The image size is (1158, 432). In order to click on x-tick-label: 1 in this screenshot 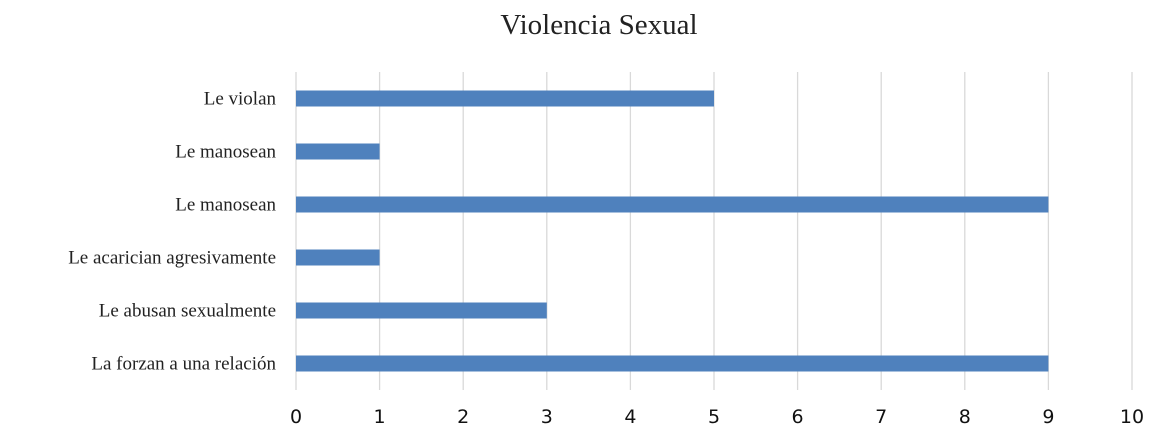, I will do `click(380, 417)`.